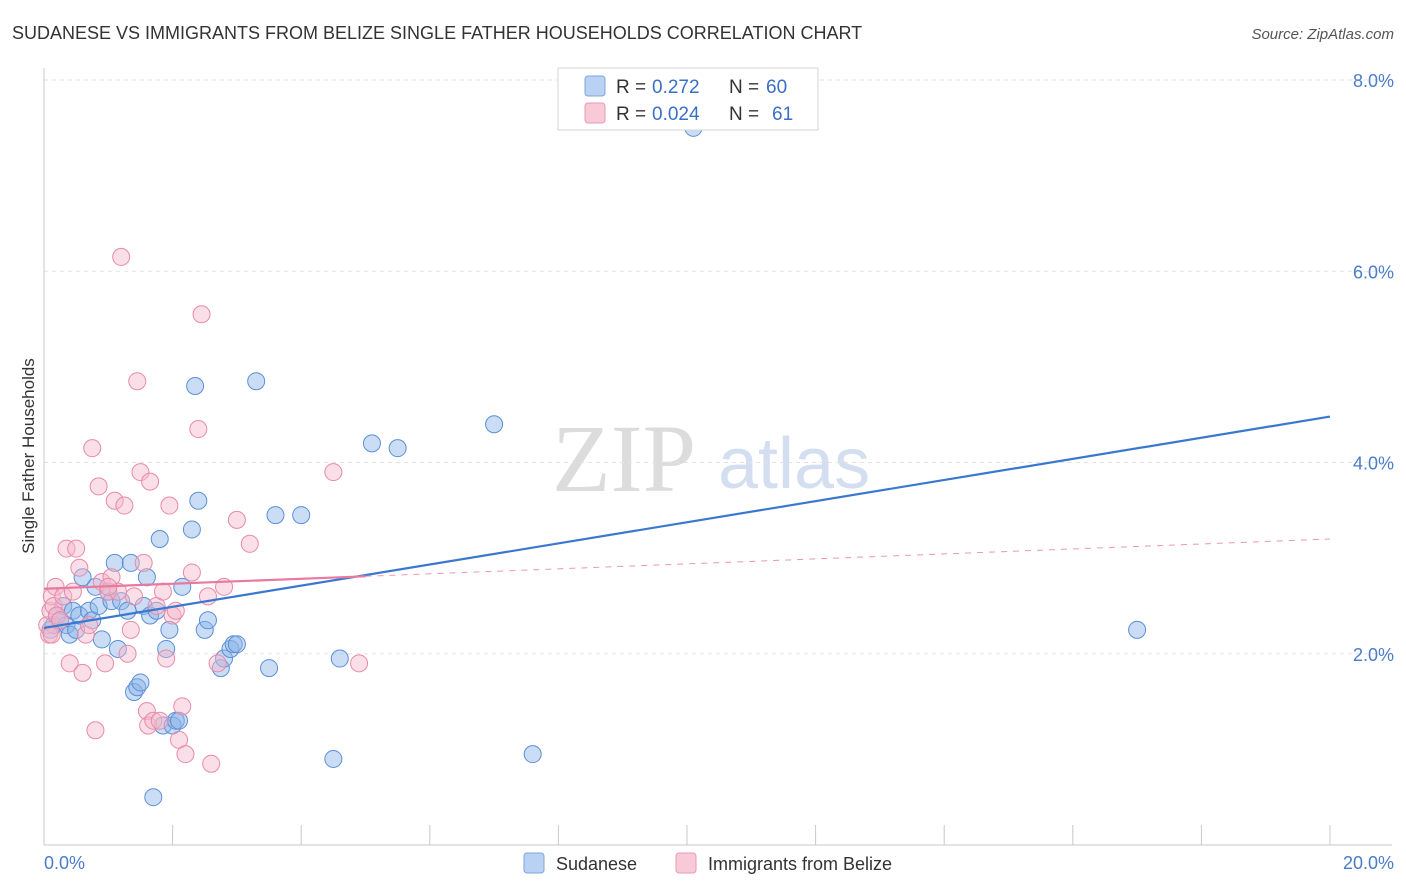 This screenshot has width=1406, height=892. What do you see at coordinates (595, 86) in the screenshot?
I see `legend-swatch-sudanese` at bounding box center [595, 86].